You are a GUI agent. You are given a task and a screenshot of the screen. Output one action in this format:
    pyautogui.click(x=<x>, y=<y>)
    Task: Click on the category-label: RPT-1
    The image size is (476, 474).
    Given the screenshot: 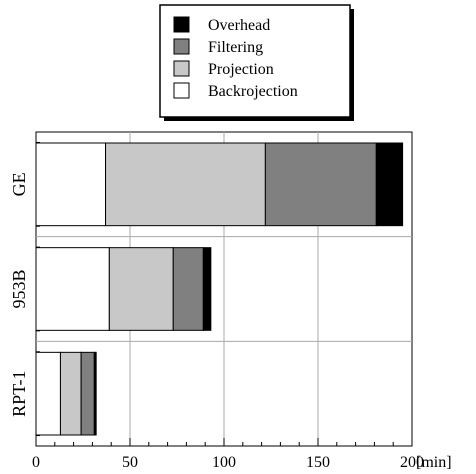 What is the action you would take?
    pyautogui.click(x=19, y=393)
    